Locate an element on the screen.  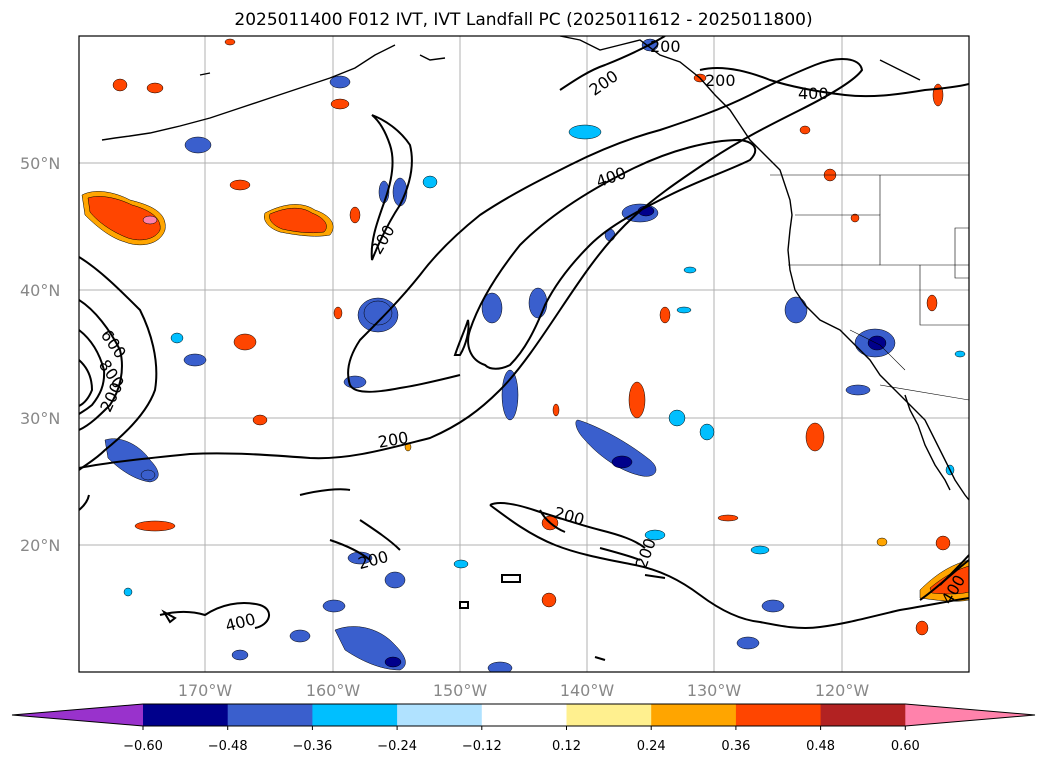
colorbar-tick-label: −0.24 is located at coordinates (397, 746).